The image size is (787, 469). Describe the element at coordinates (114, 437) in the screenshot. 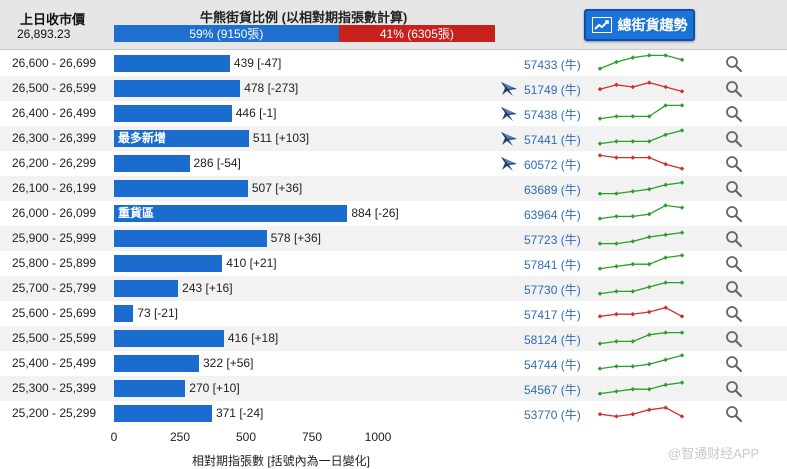

I see `x-tick-label: 0` at that location.